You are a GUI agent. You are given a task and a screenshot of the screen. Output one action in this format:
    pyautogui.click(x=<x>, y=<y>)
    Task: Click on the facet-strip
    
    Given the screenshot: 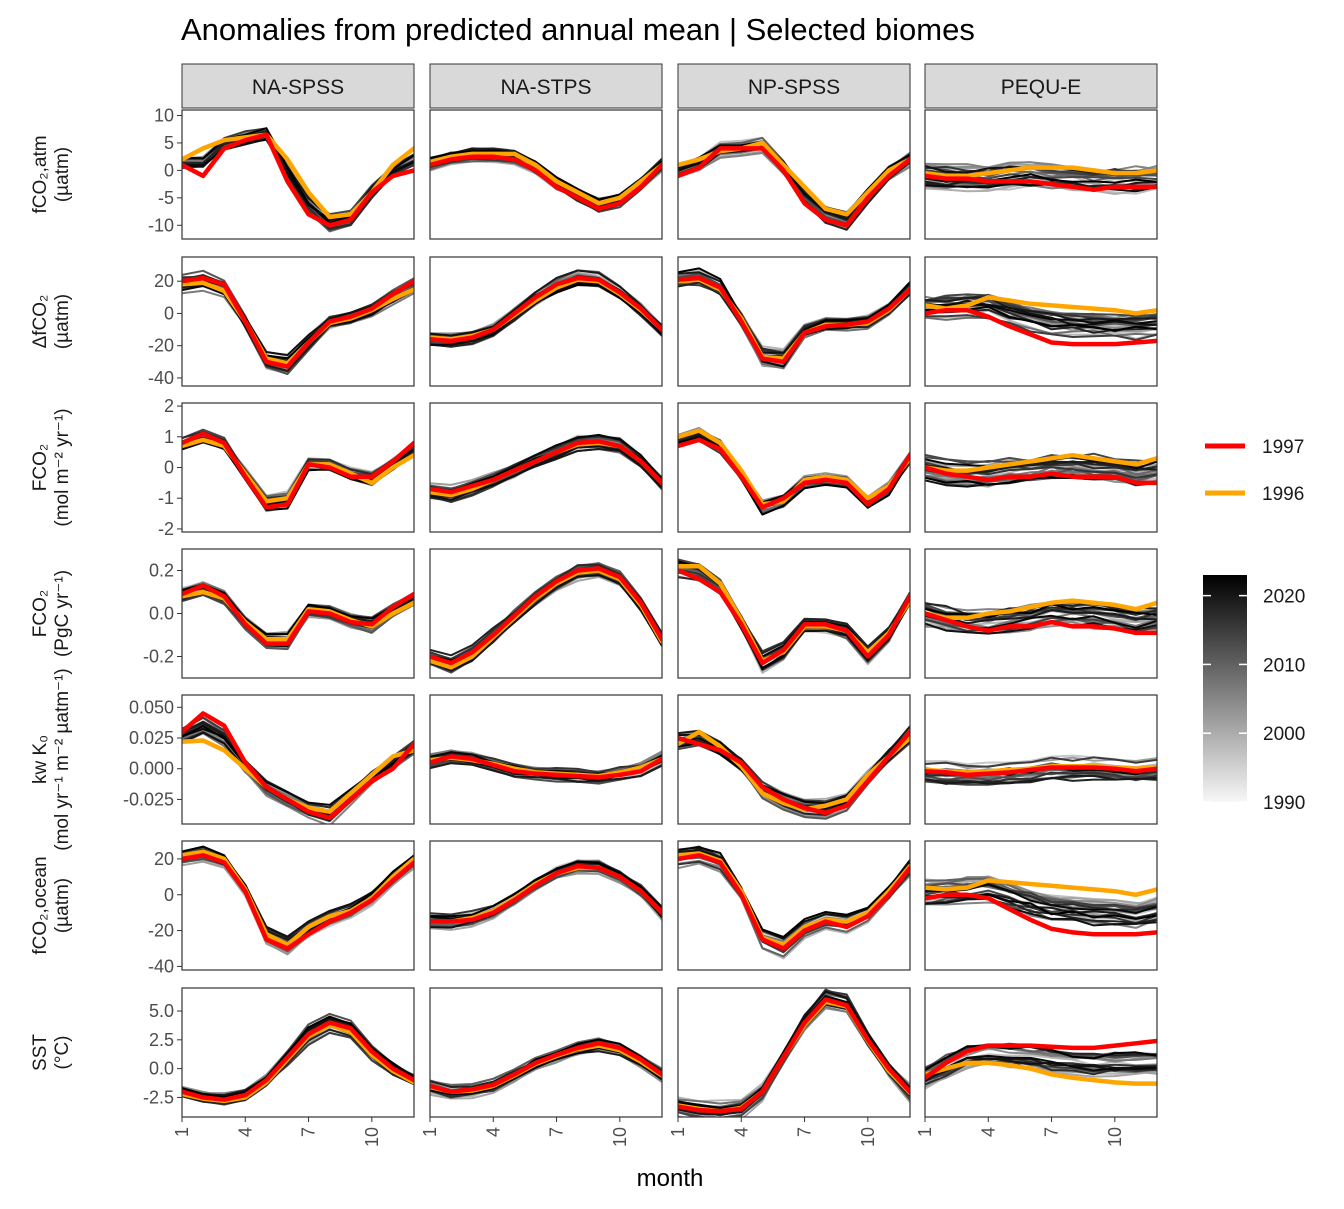 What is the action you would take?
    pyautogui.click(x=298, y=86)
    